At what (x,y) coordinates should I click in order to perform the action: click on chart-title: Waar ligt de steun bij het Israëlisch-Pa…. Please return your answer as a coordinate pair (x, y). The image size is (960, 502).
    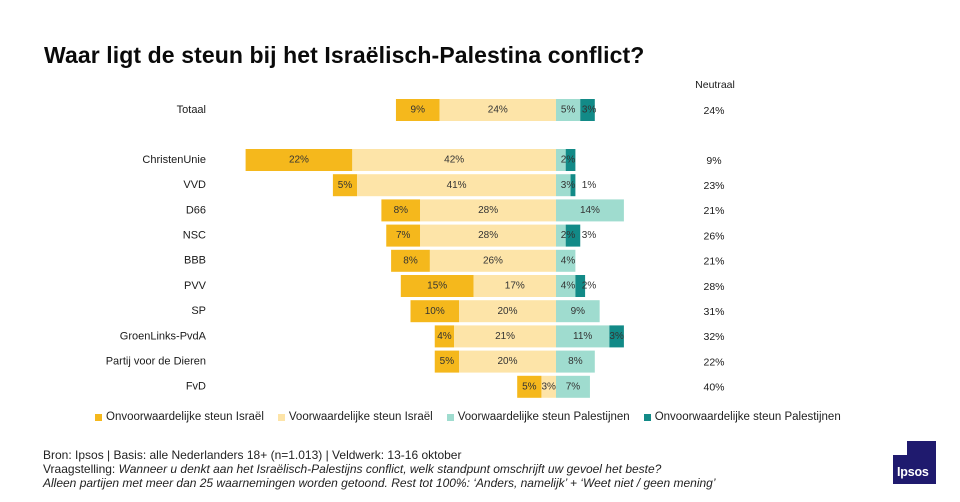
    Looking at the image, I should click on (344, 55).